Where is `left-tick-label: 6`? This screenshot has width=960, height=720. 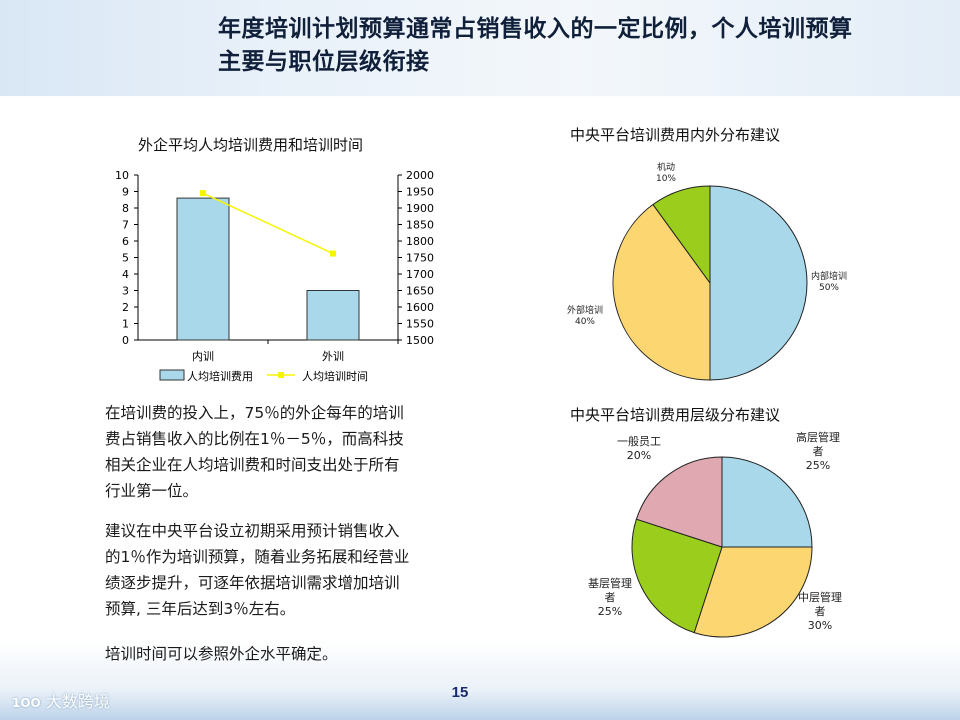
left-tick-label: 6 is located at coordinates (125, 241).